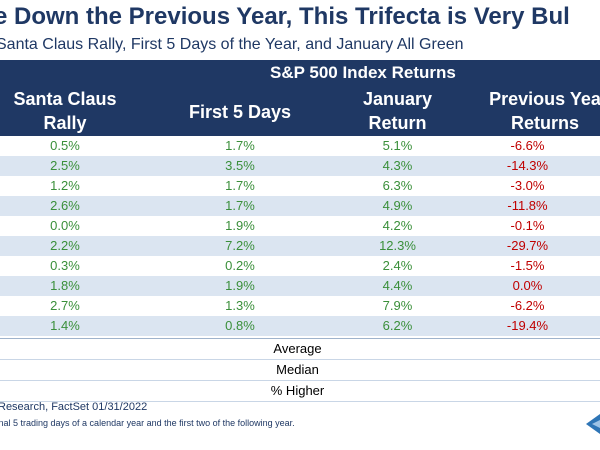 The image size is (600, 450). Describe the element at coordinates (65, 305) in the screenshot. I see `cell-santa-claus: 2.7%` at that location.